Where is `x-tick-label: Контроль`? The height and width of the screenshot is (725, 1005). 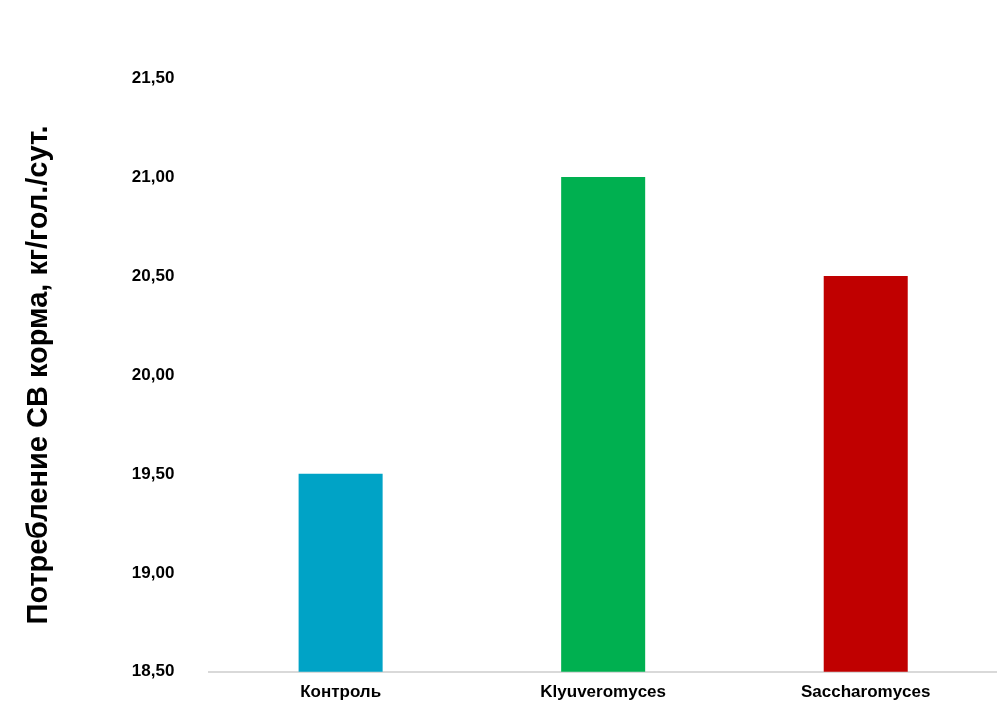
x-tick-label: Контроль is located at coordinates (341, 691).